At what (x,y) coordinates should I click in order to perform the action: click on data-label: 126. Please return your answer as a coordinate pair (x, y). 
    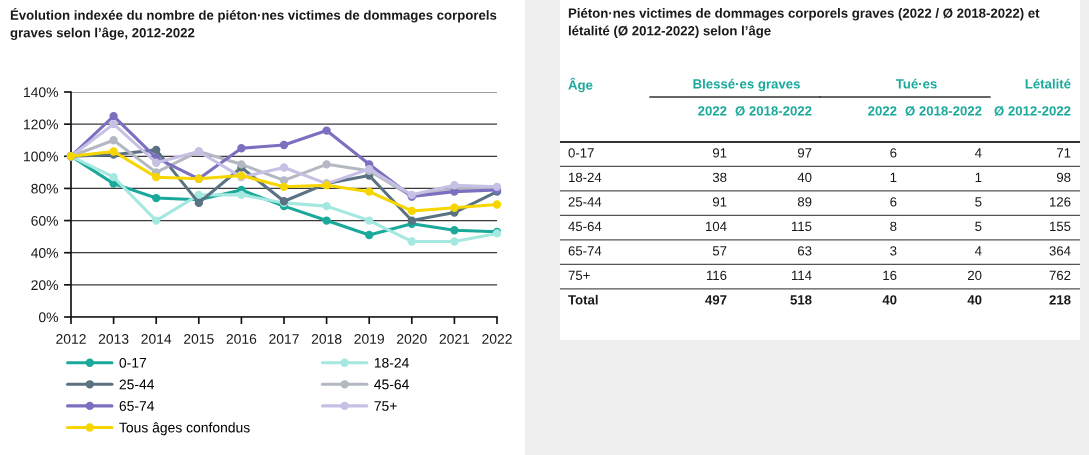
    Looking at the image, I should click on (1060, 202).